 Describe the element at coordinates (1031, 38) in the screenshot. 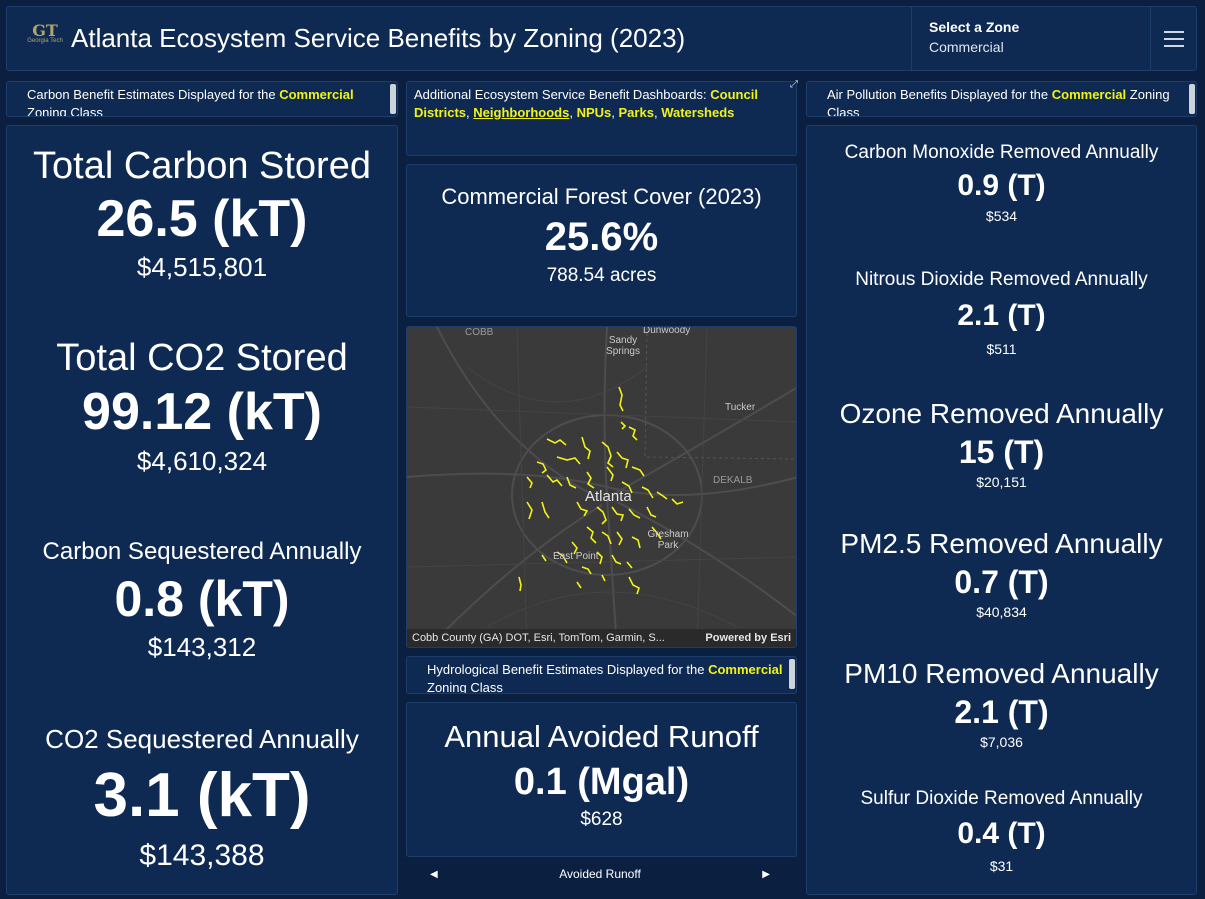

I see `zone-selector: Select a Zone Commercial` at that location.